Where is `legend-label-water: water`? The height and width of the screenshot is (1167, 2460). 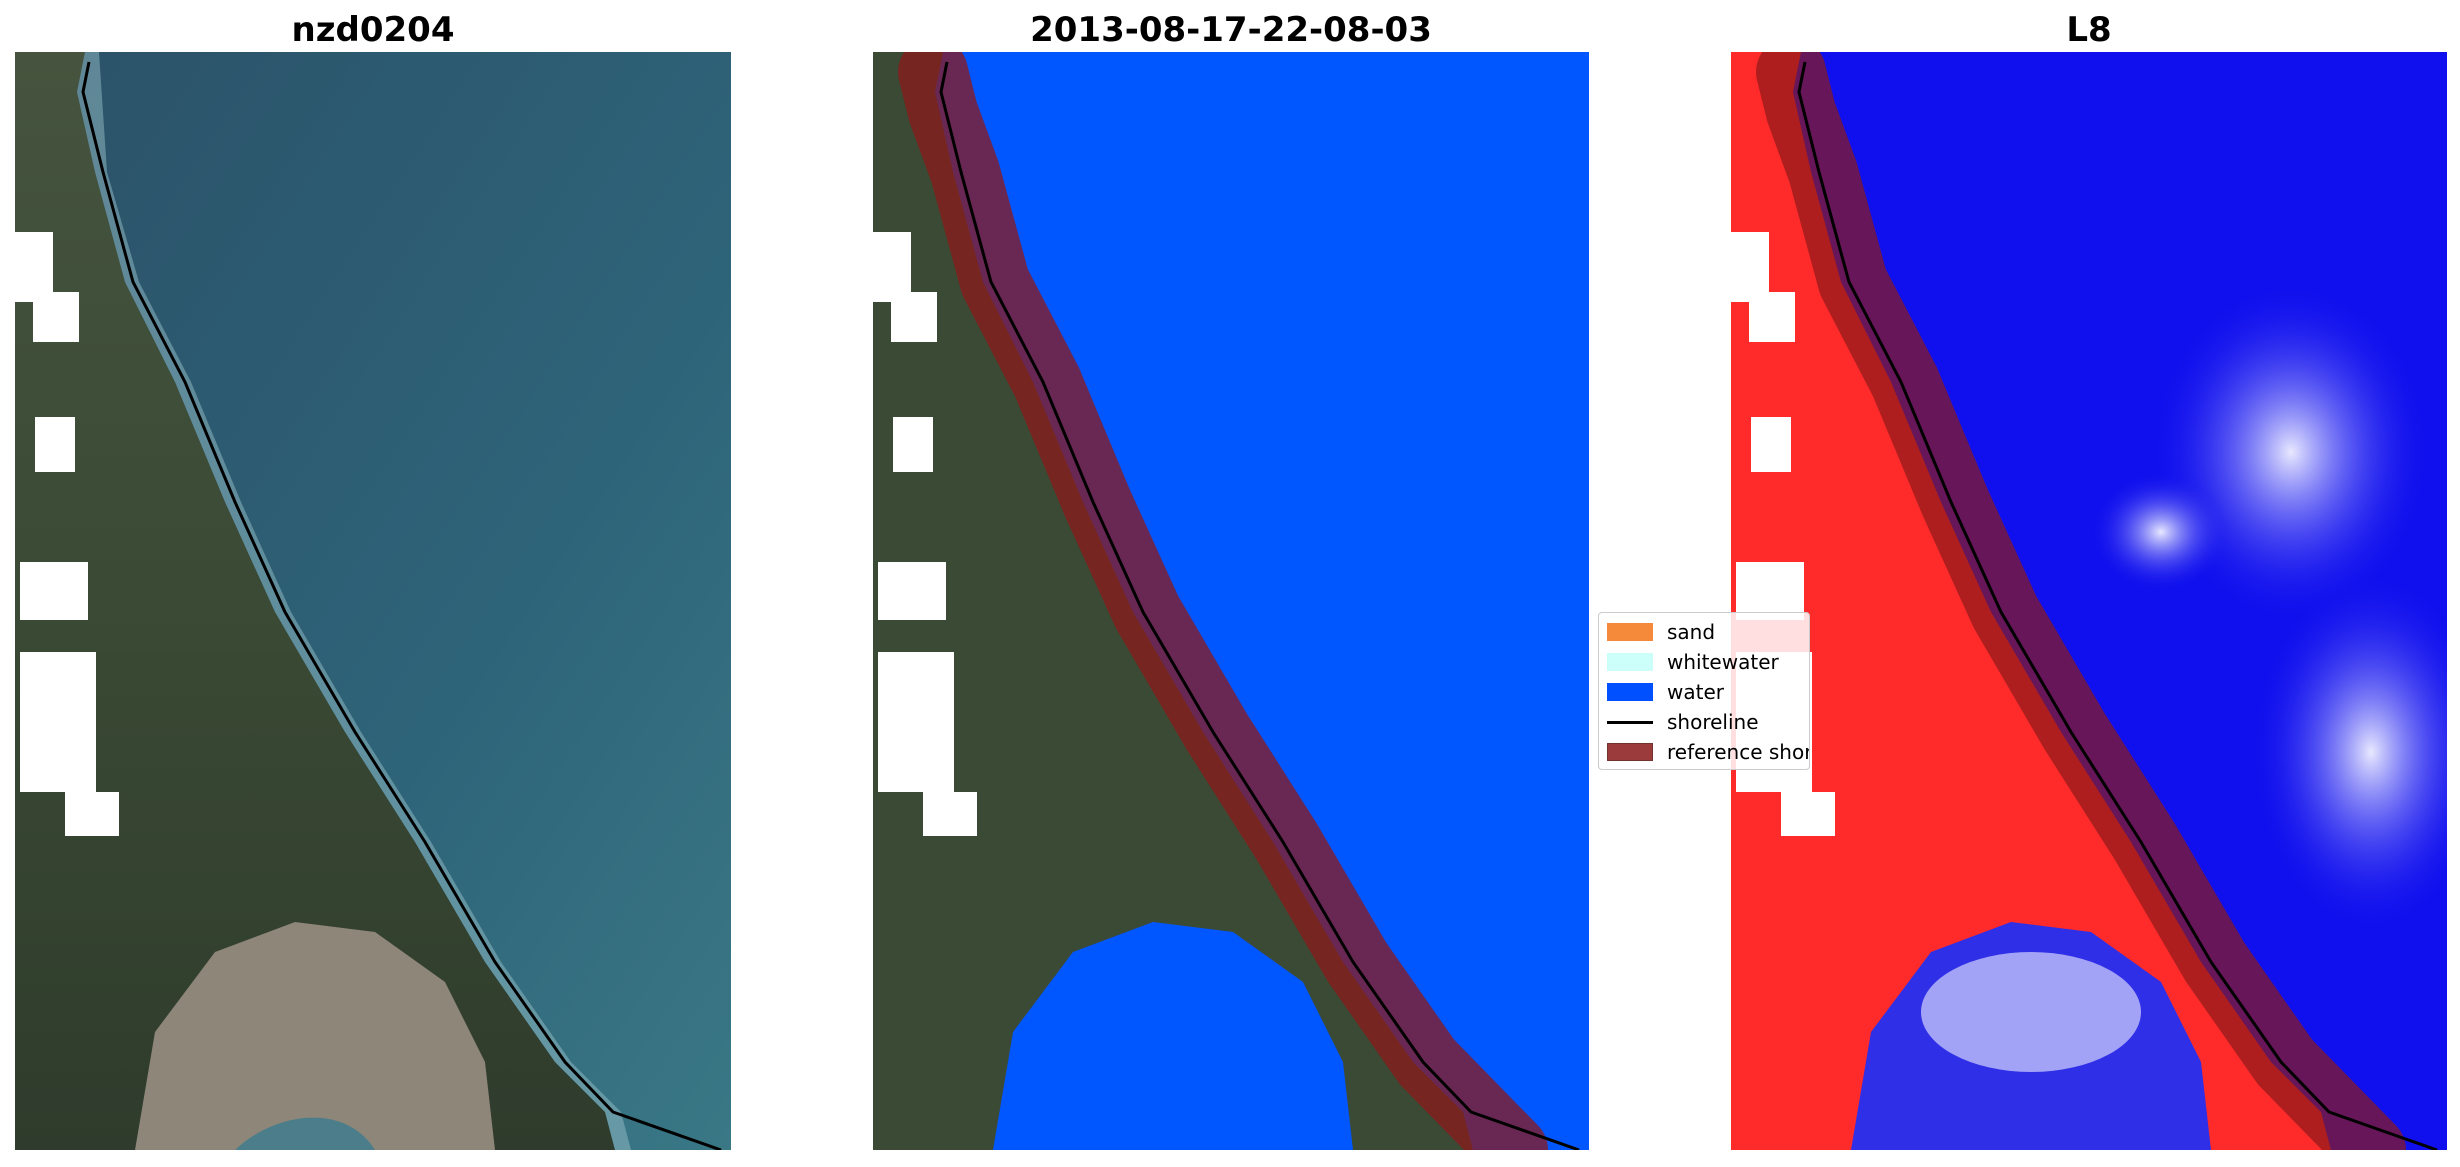 legend-label-water: water is located at coordinates (1695, 692).